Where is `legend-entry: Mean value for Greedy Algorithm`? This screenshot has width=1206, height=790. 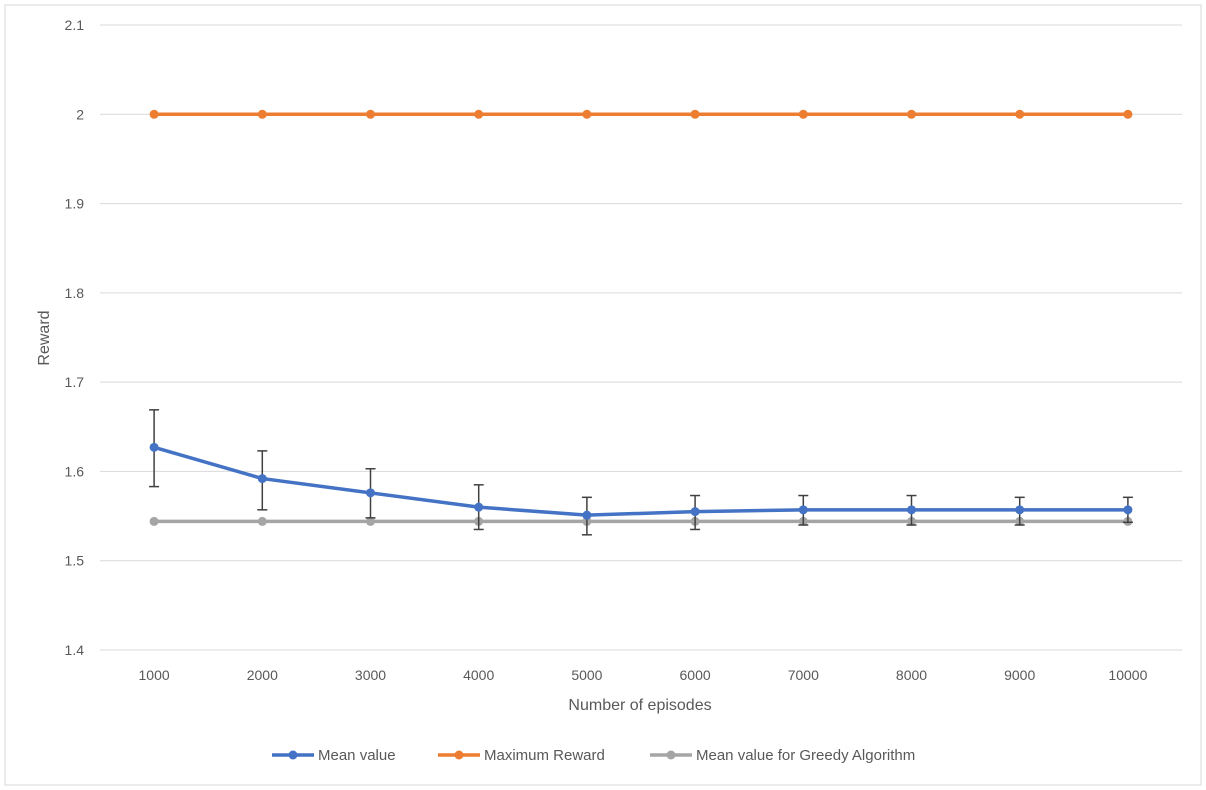 legend-entry: Mean value for Greedy Algorithm is located at coordinates (782, 755).